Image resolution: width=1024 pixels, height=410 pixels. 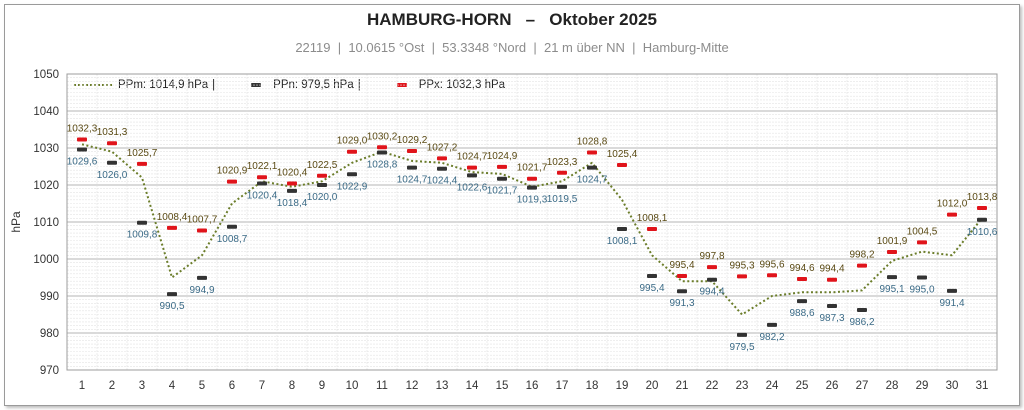 I want to click on chart-title: HAMBURG-HORN – Oktober 2025, so click(x=512, y=19).